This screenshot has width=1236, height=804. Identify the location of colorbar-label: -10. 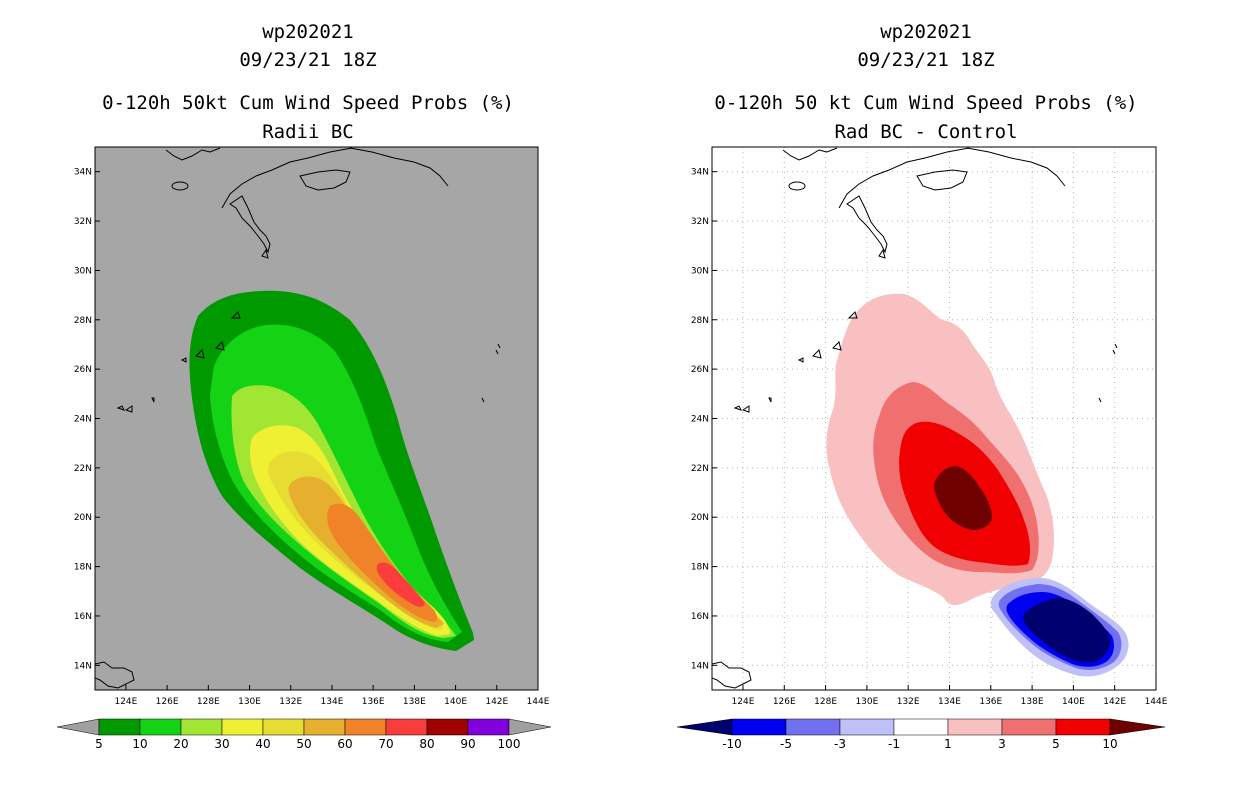
(732, 744).